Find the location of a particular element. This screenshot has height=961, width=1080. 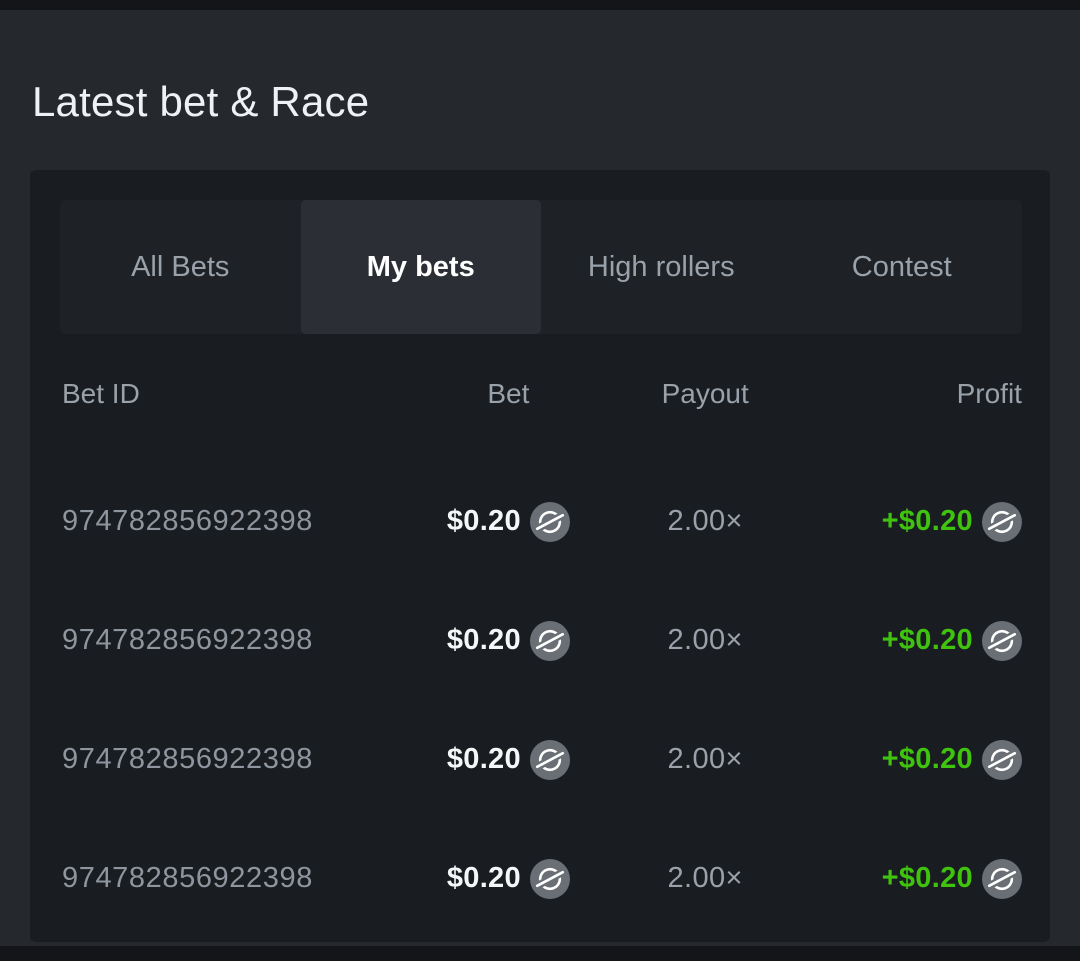

header-bet-id: Bet ID is located at coordinates (101, 393).